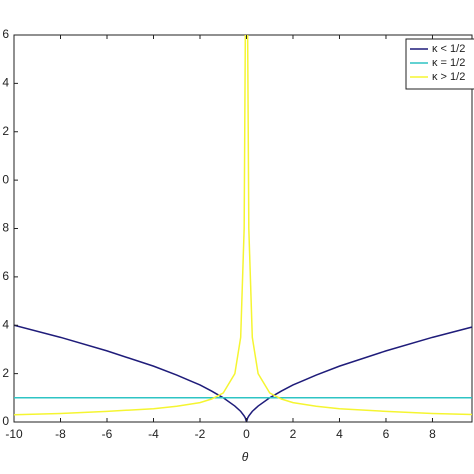 This screenshot has width=474, height=474. What do you see at coordinates (448, 63) in the screenshot?
I see `legend-label: κ = 1/2` at bounding box center [448, 63].